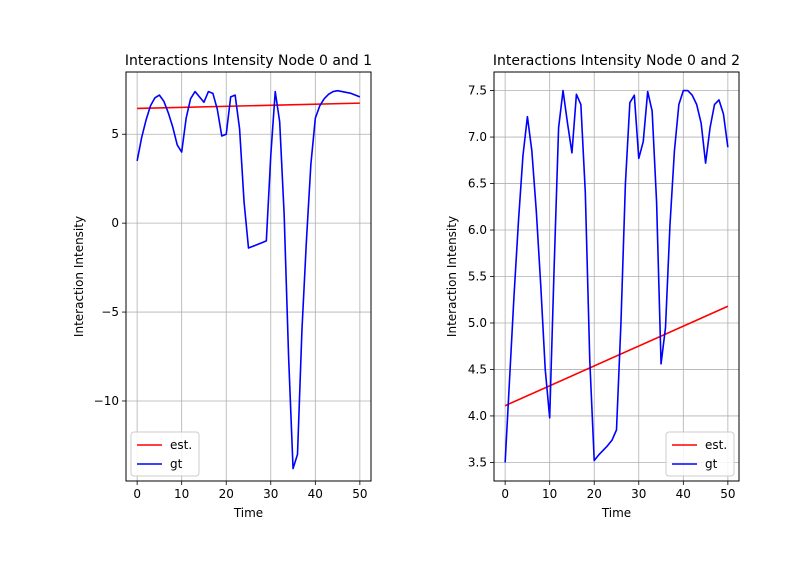 This screenshot has width=795, height=574. Describe the element at coordinates (477, 91) in the screenshot. I see `right-y-tick-label-8: 7.5` at that location.